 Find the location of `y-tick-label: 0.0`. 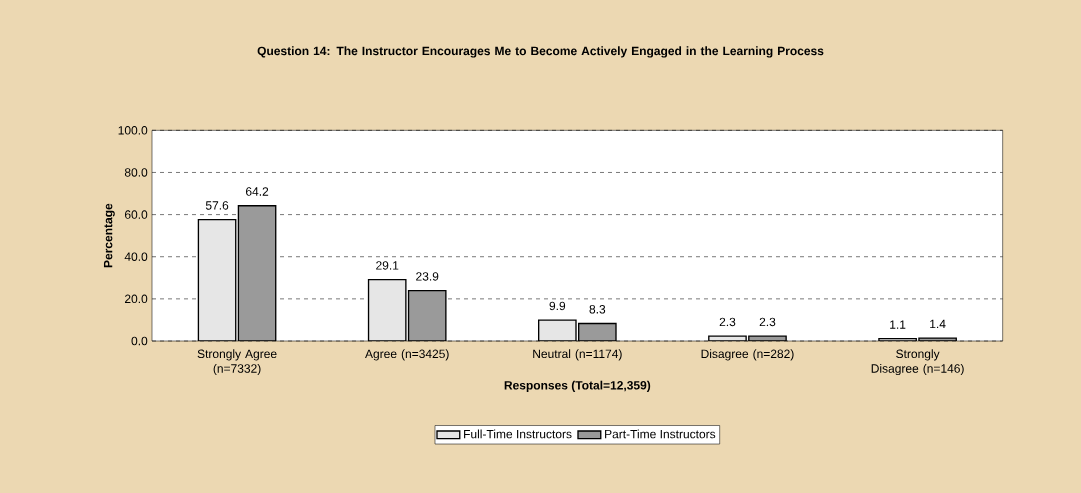

y-tick-label: 0.0 is located at coordinates (139, 341).